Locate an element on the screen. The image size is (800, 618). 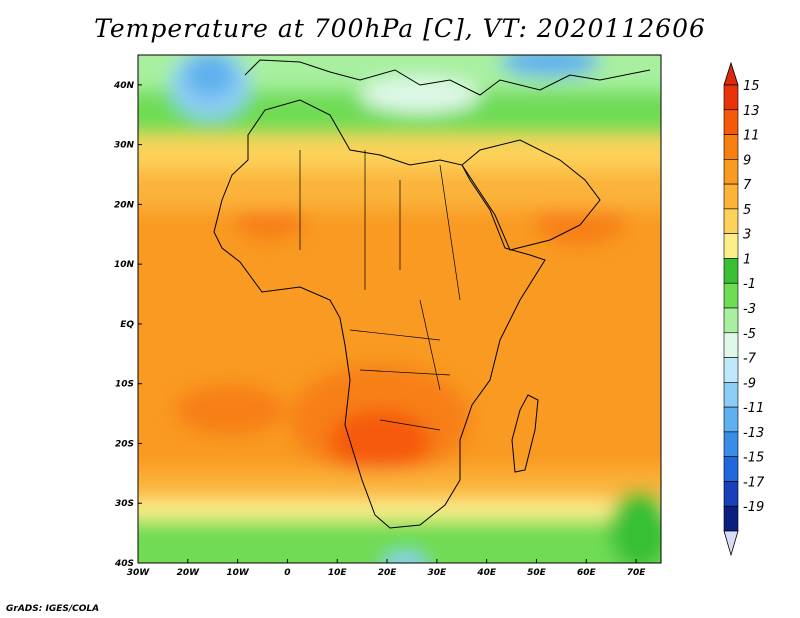
colorbar-label: -17 is located at coordinates (754, 482).